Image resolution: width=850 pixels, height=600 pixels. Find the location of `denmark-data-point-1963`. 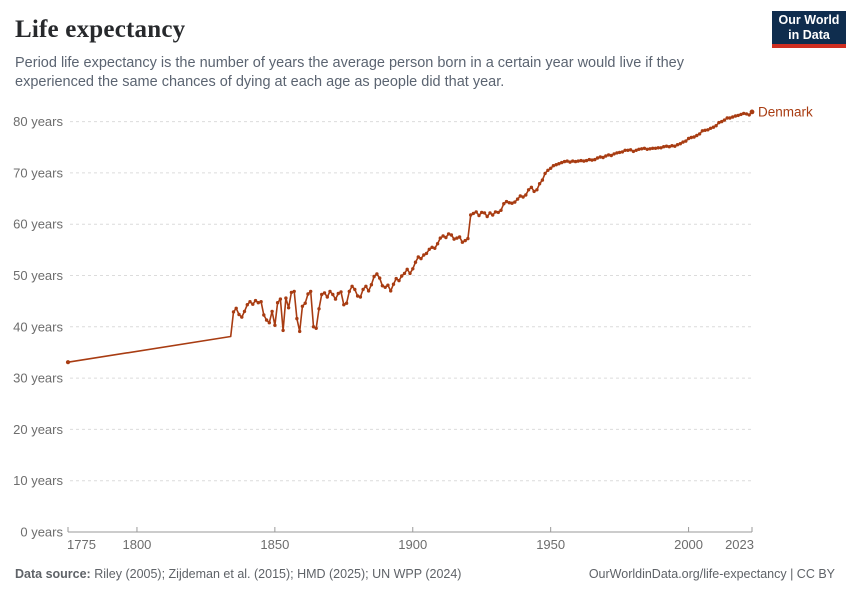

denmark-data-point-1963 is located at coordinates (586, 160).